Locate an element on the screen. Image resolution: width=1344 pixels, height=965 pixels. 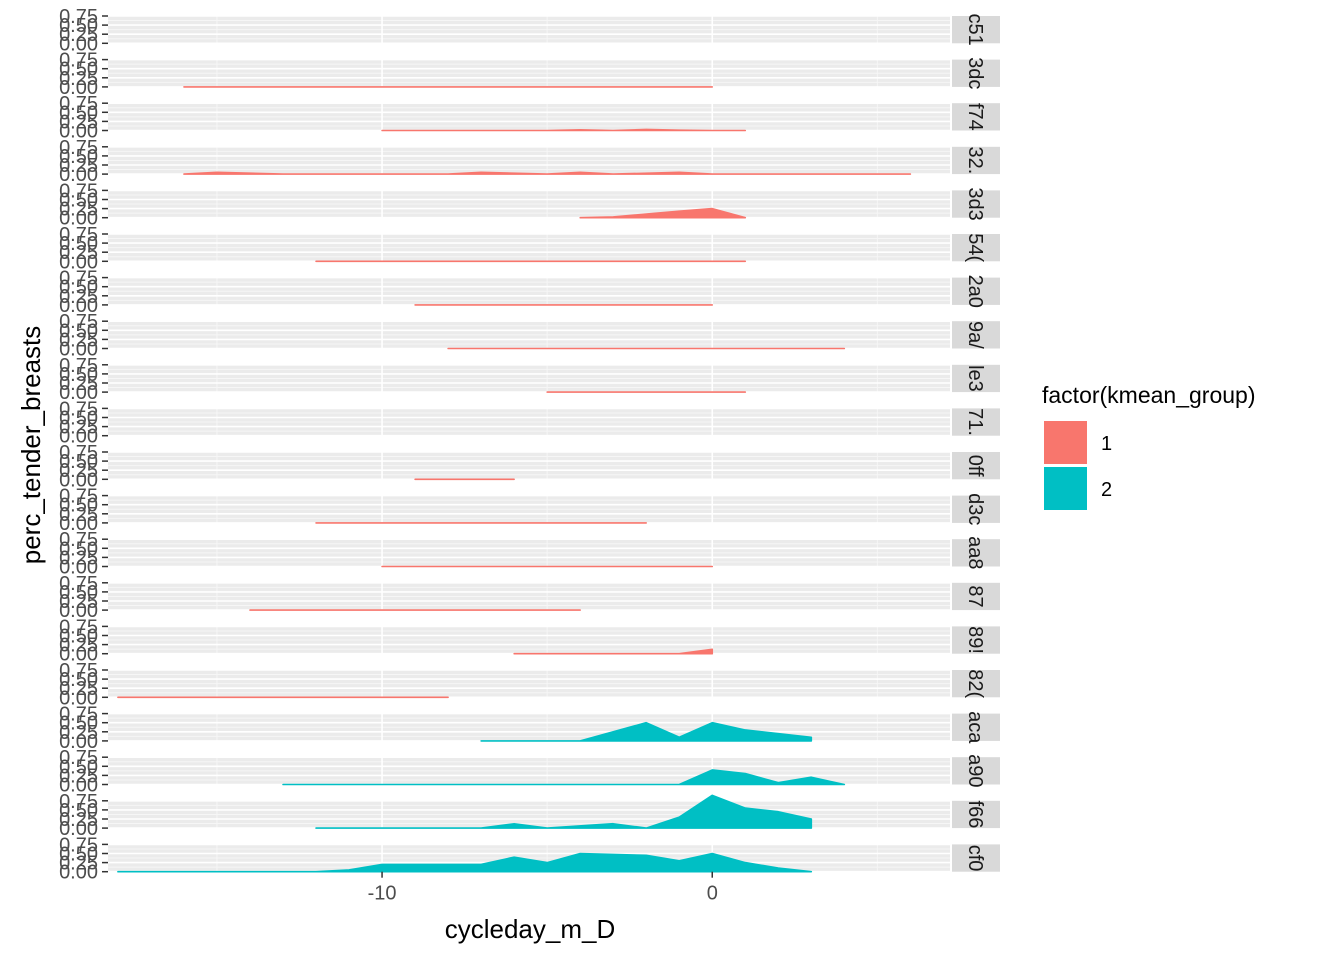
facet-strip-label: 89! is located at coordinates (975, 640).